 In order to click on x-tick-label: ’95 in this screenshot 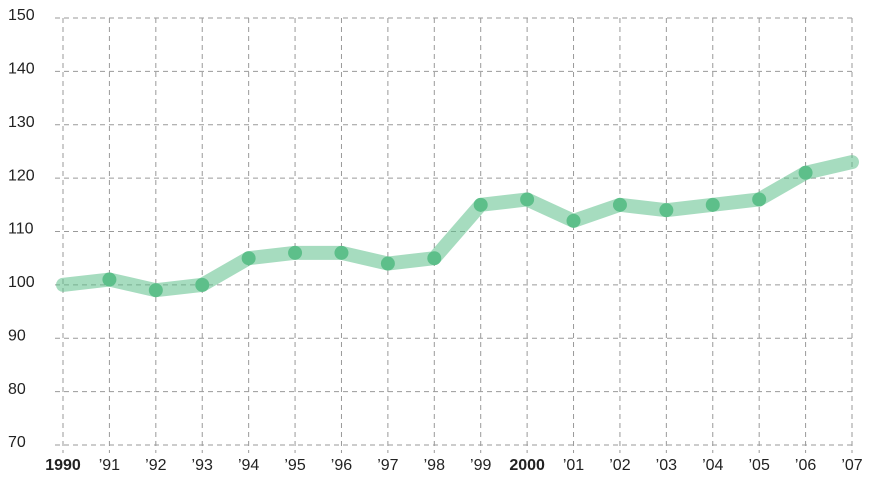, I will do `click(294, 465)`.